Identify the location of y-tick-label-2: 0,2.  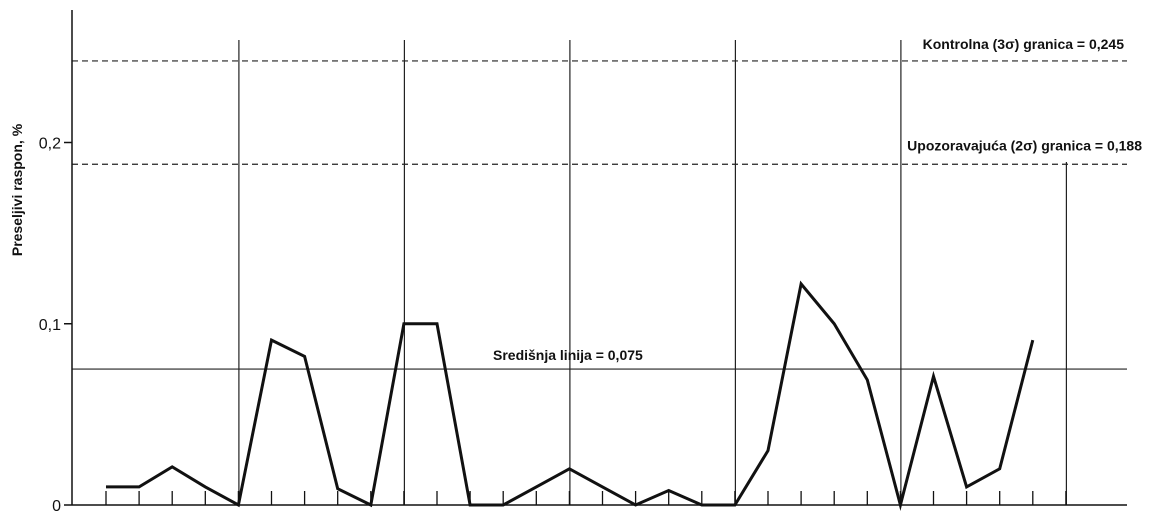
(50, 144).